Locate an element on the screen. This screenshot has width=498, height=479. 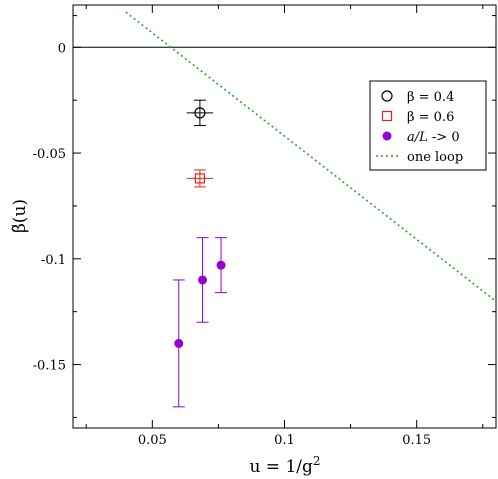
y-tick-label: -0.15 is located at coordinates (49, 366).